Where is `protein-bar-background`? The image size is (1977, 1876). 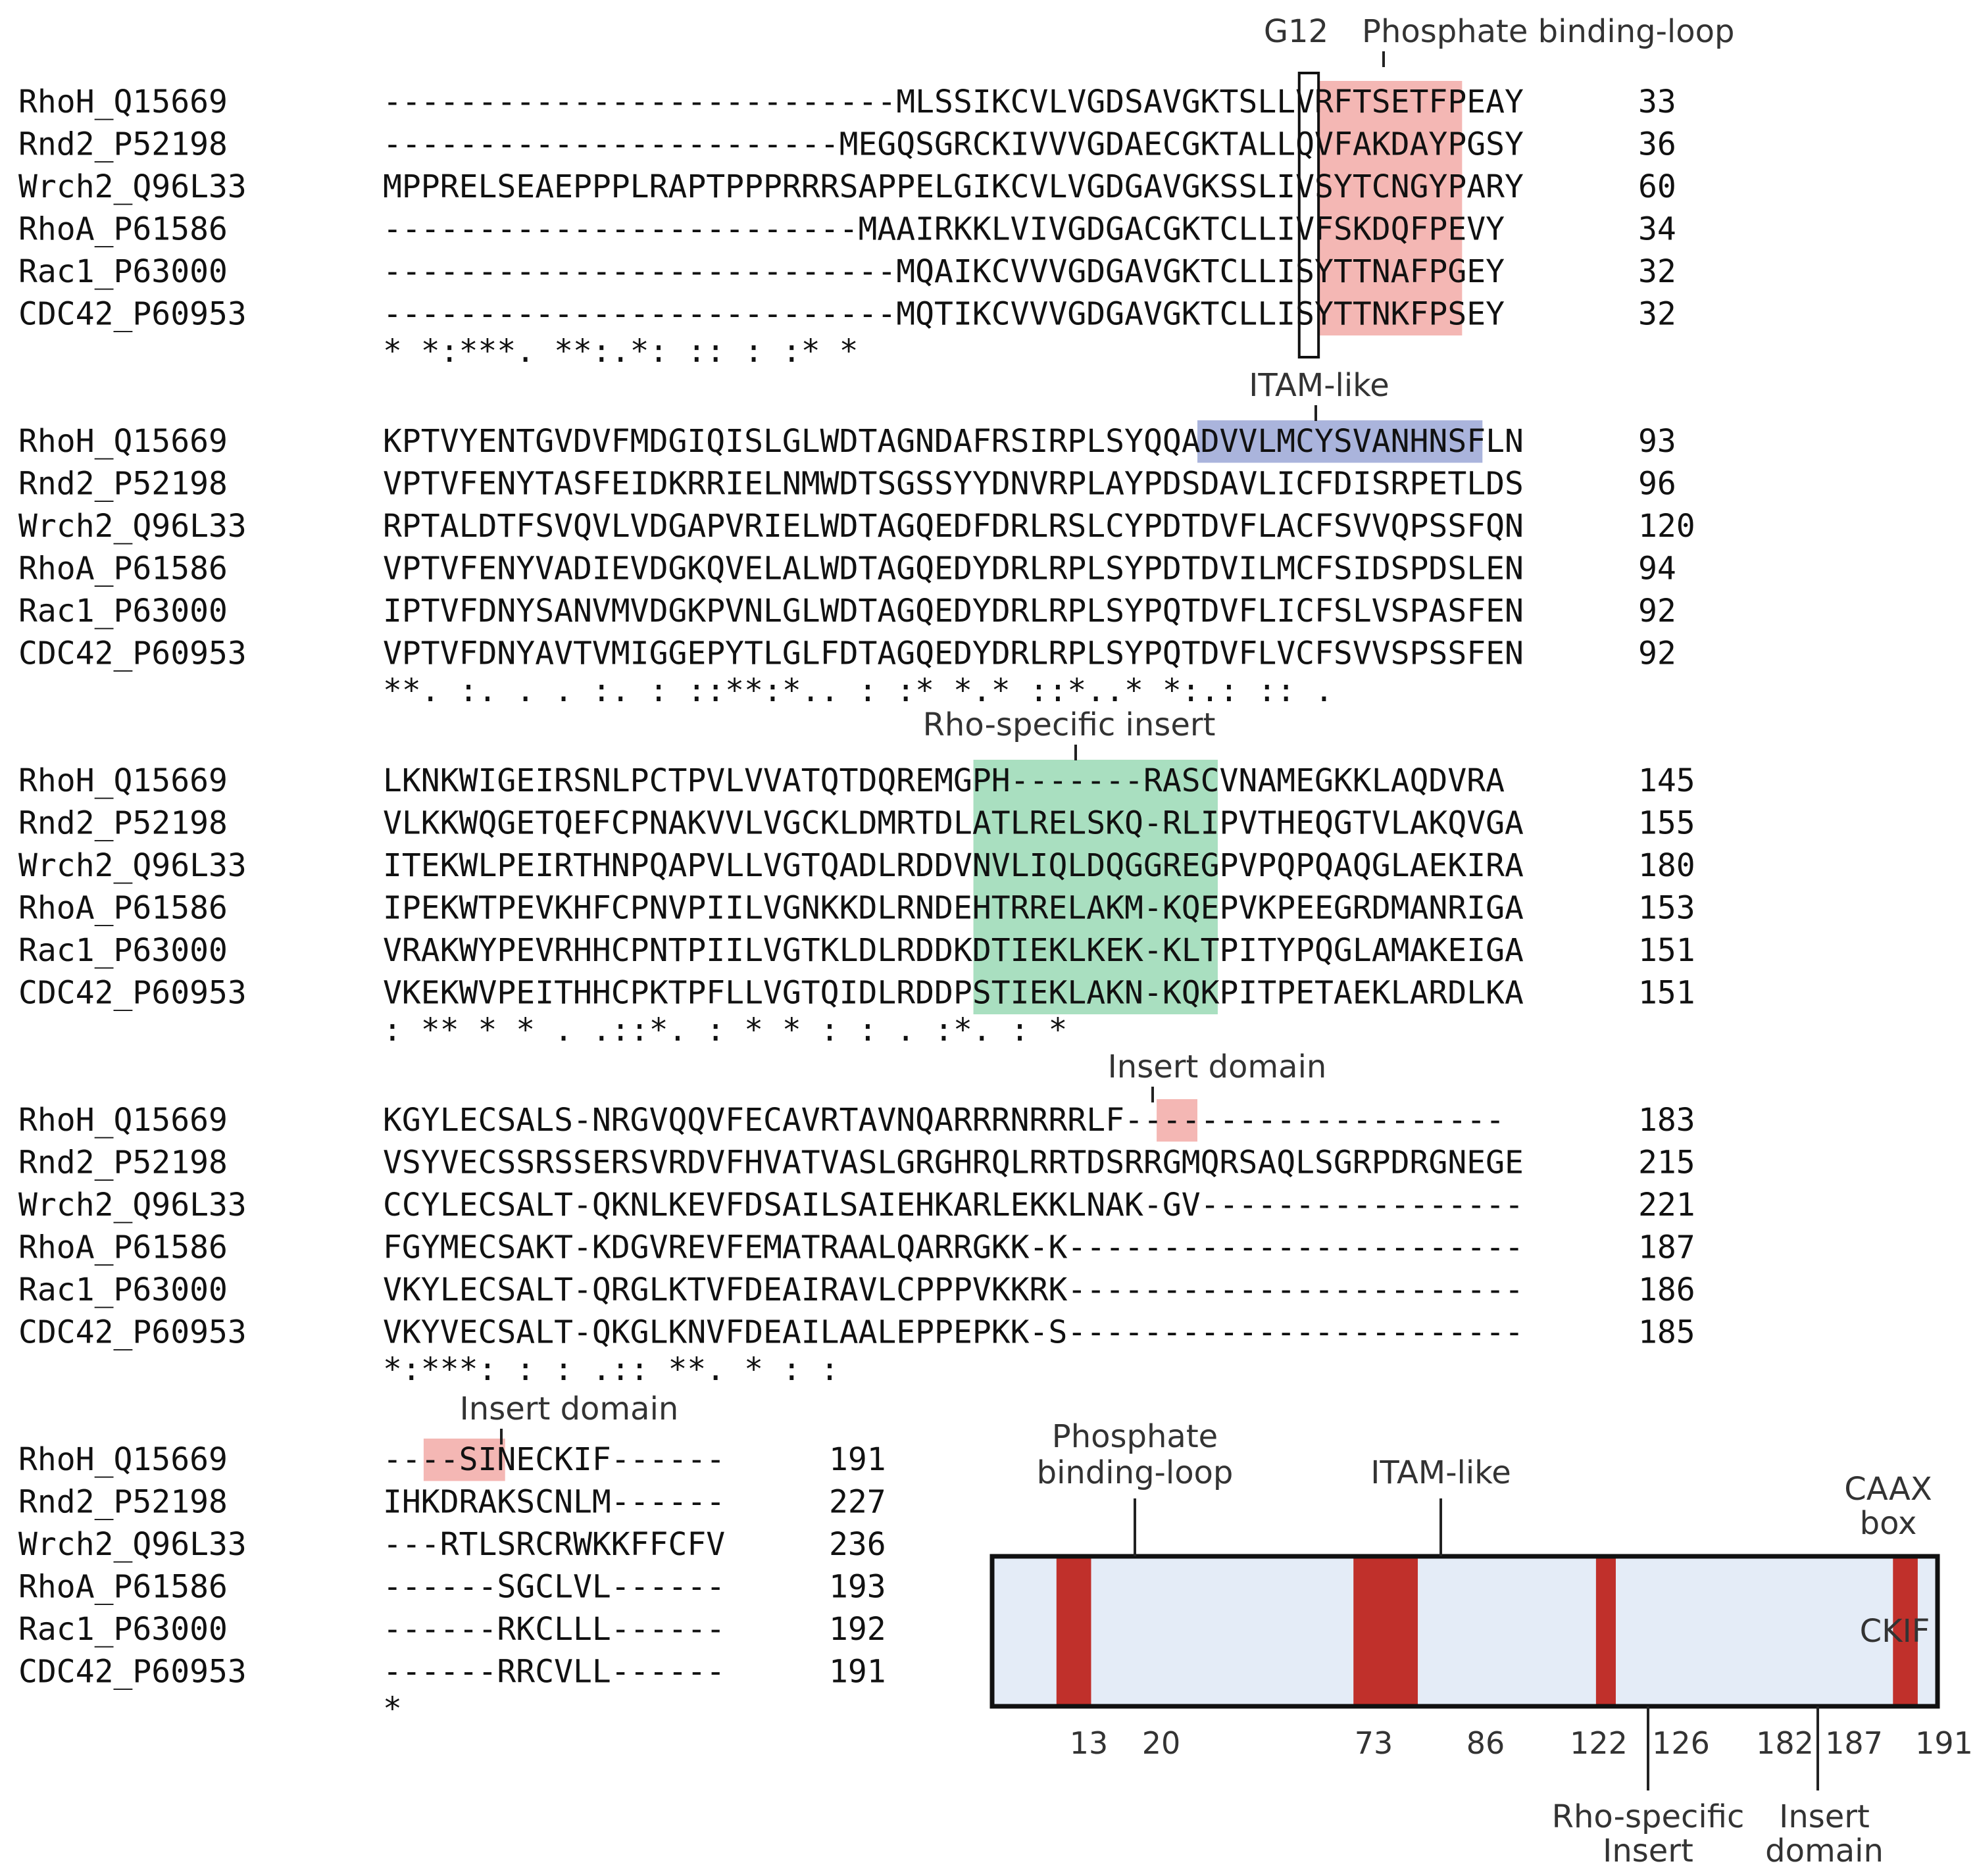
protein-bar-background is located at coordinates (1465, 1631).